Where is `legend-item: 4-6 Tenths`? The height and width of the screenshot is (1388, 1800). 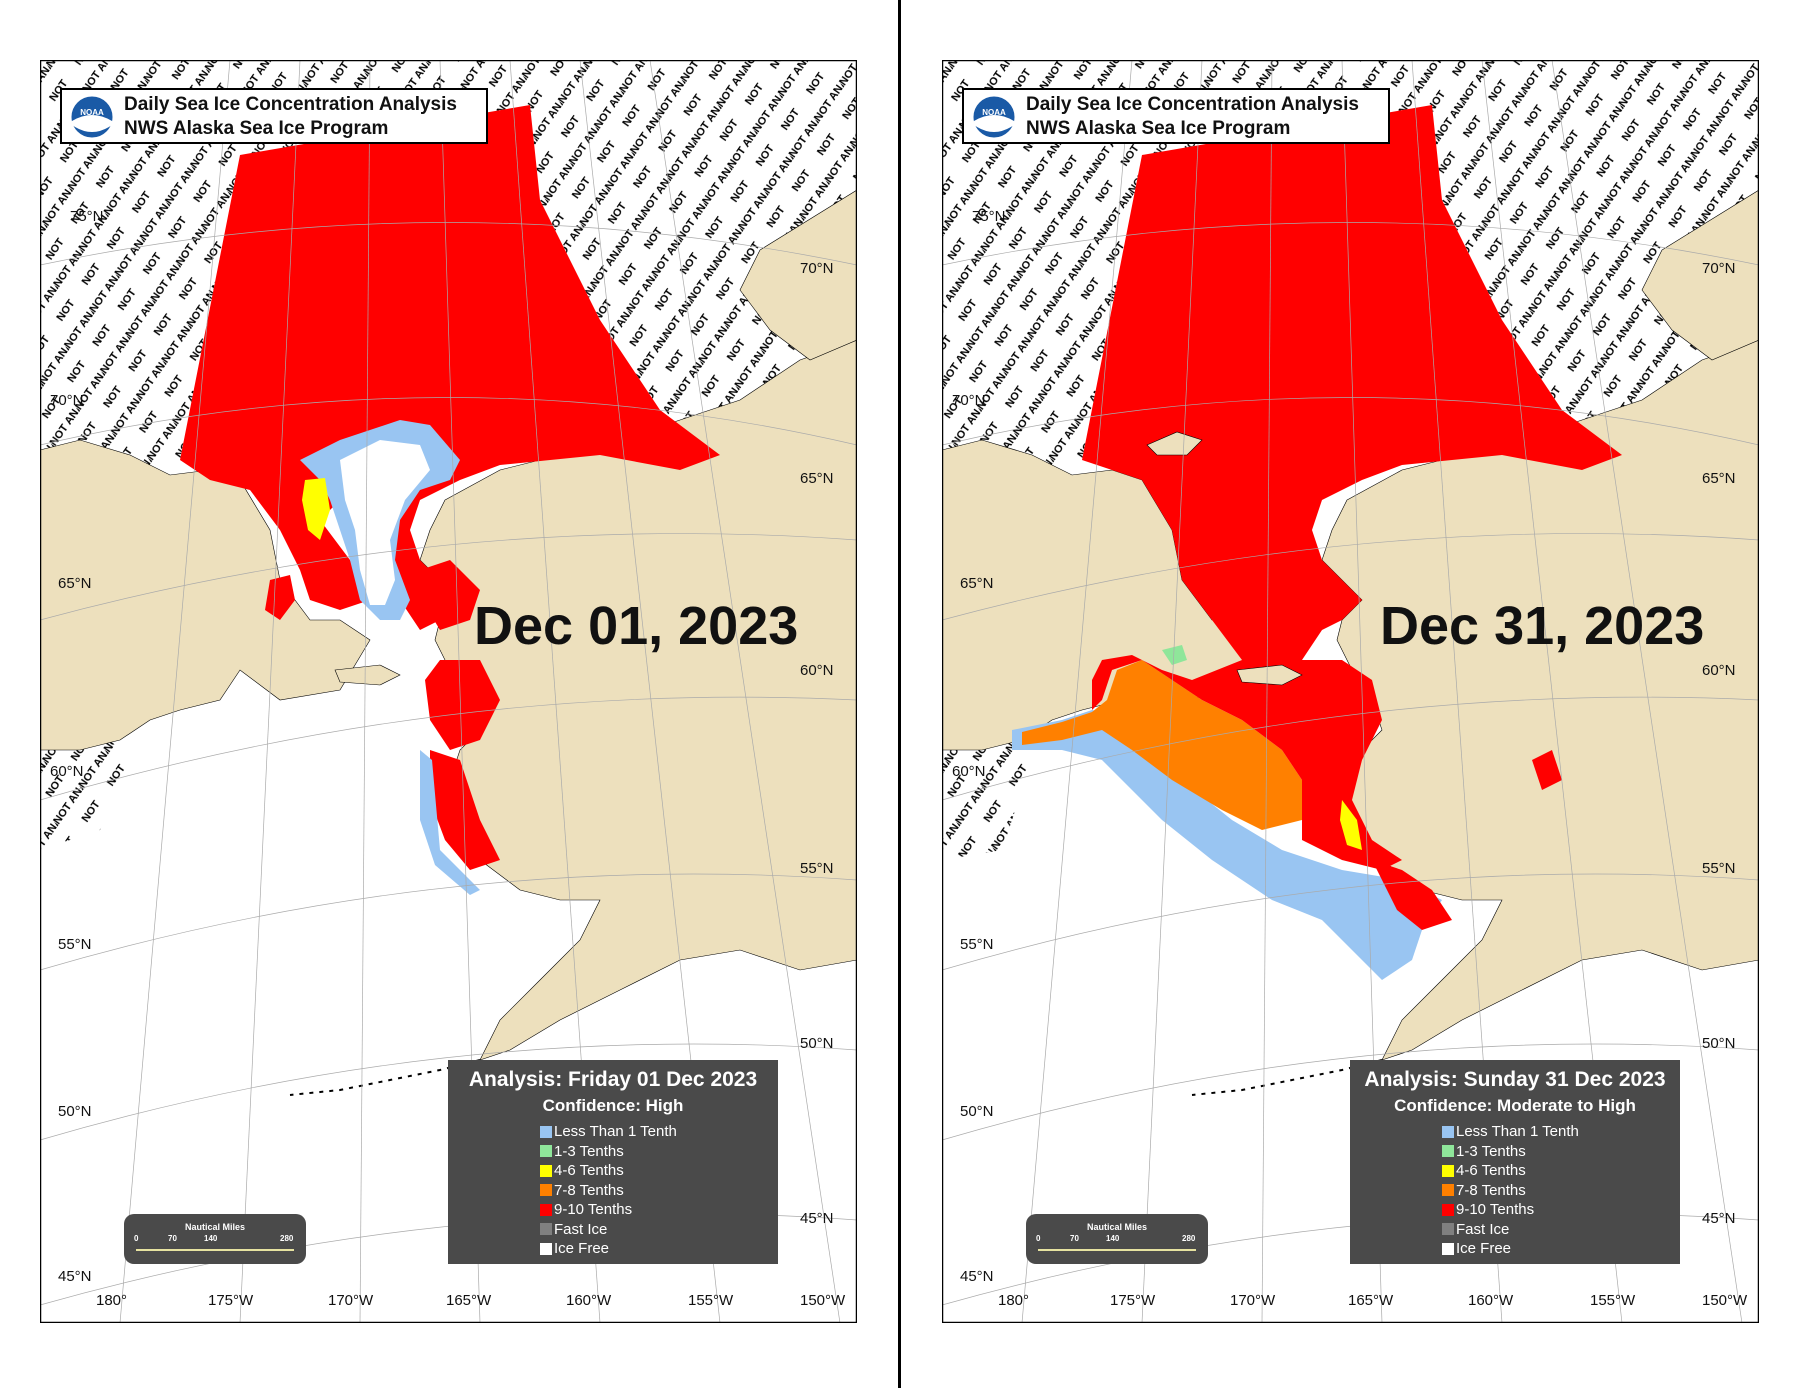 legend-item: 4-6 Tenths is located at coordinates (608, 1171).